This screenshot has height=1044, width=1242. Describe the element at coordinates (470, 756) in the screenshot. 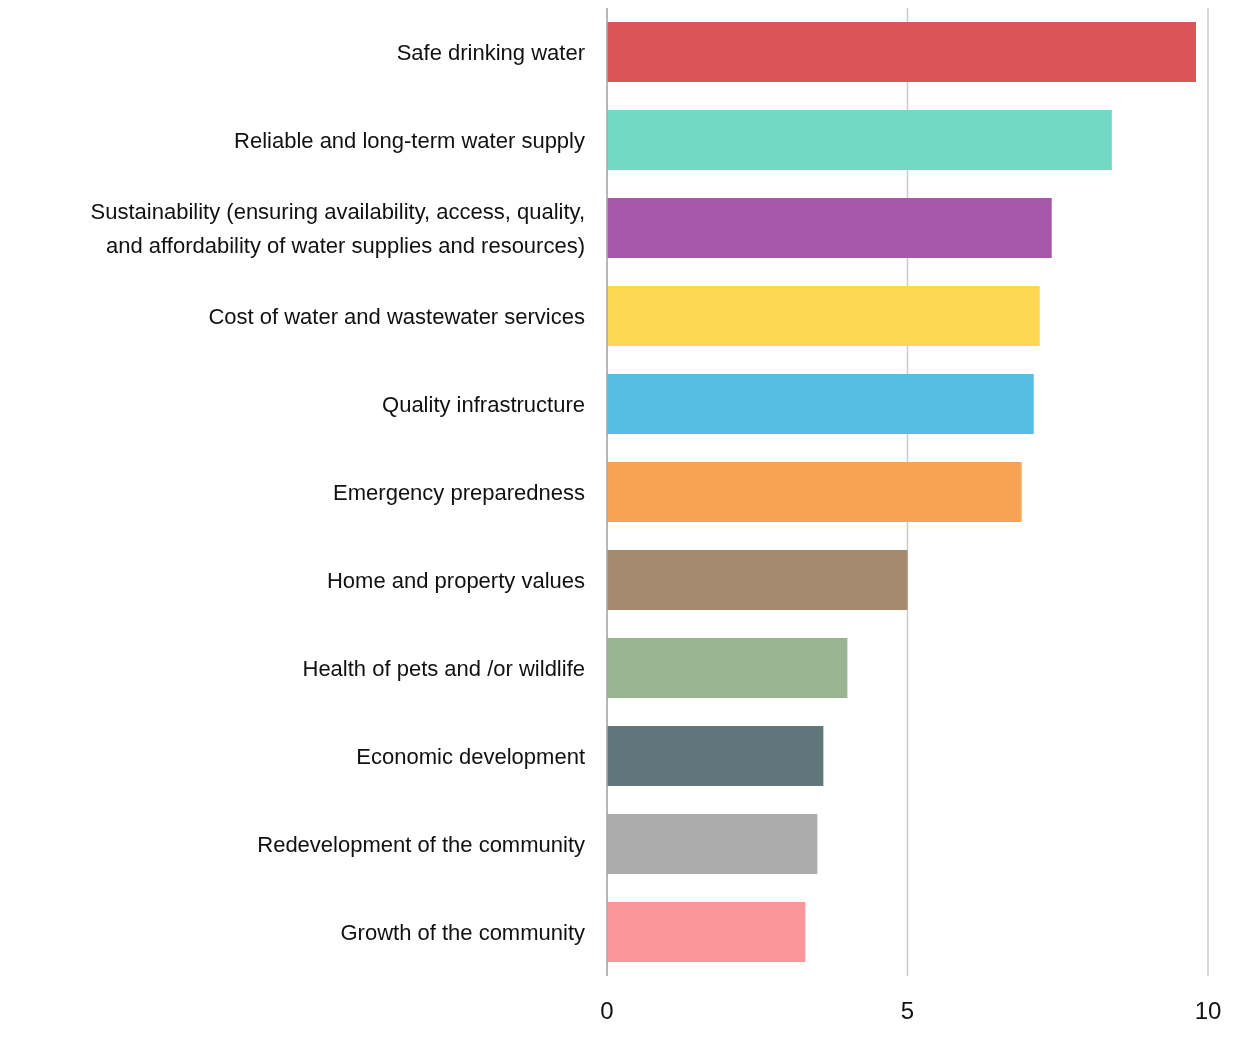

I see `y-tick-label: Economic development` at that location.